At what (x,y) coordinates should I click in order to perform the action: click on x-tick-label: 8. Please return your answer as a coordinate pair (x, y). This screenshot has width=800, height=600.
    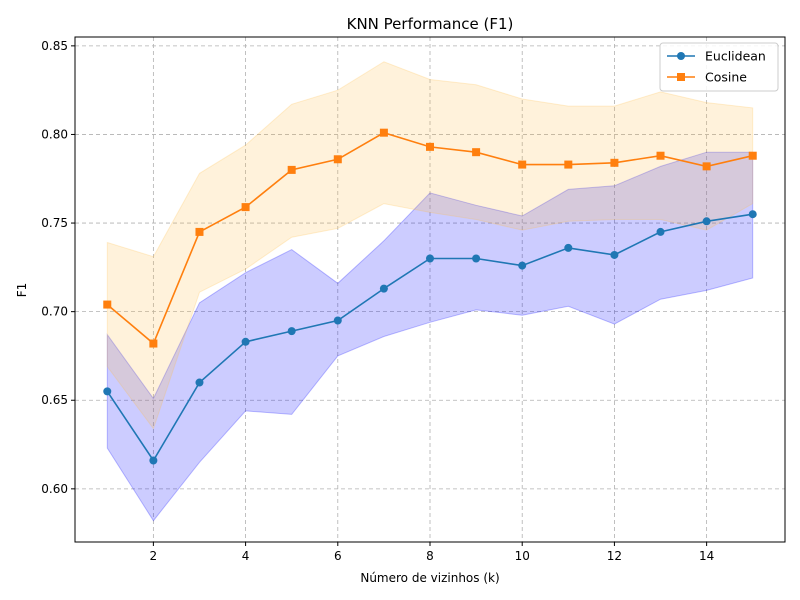
    Looking at the image, I should click on (430, 556).